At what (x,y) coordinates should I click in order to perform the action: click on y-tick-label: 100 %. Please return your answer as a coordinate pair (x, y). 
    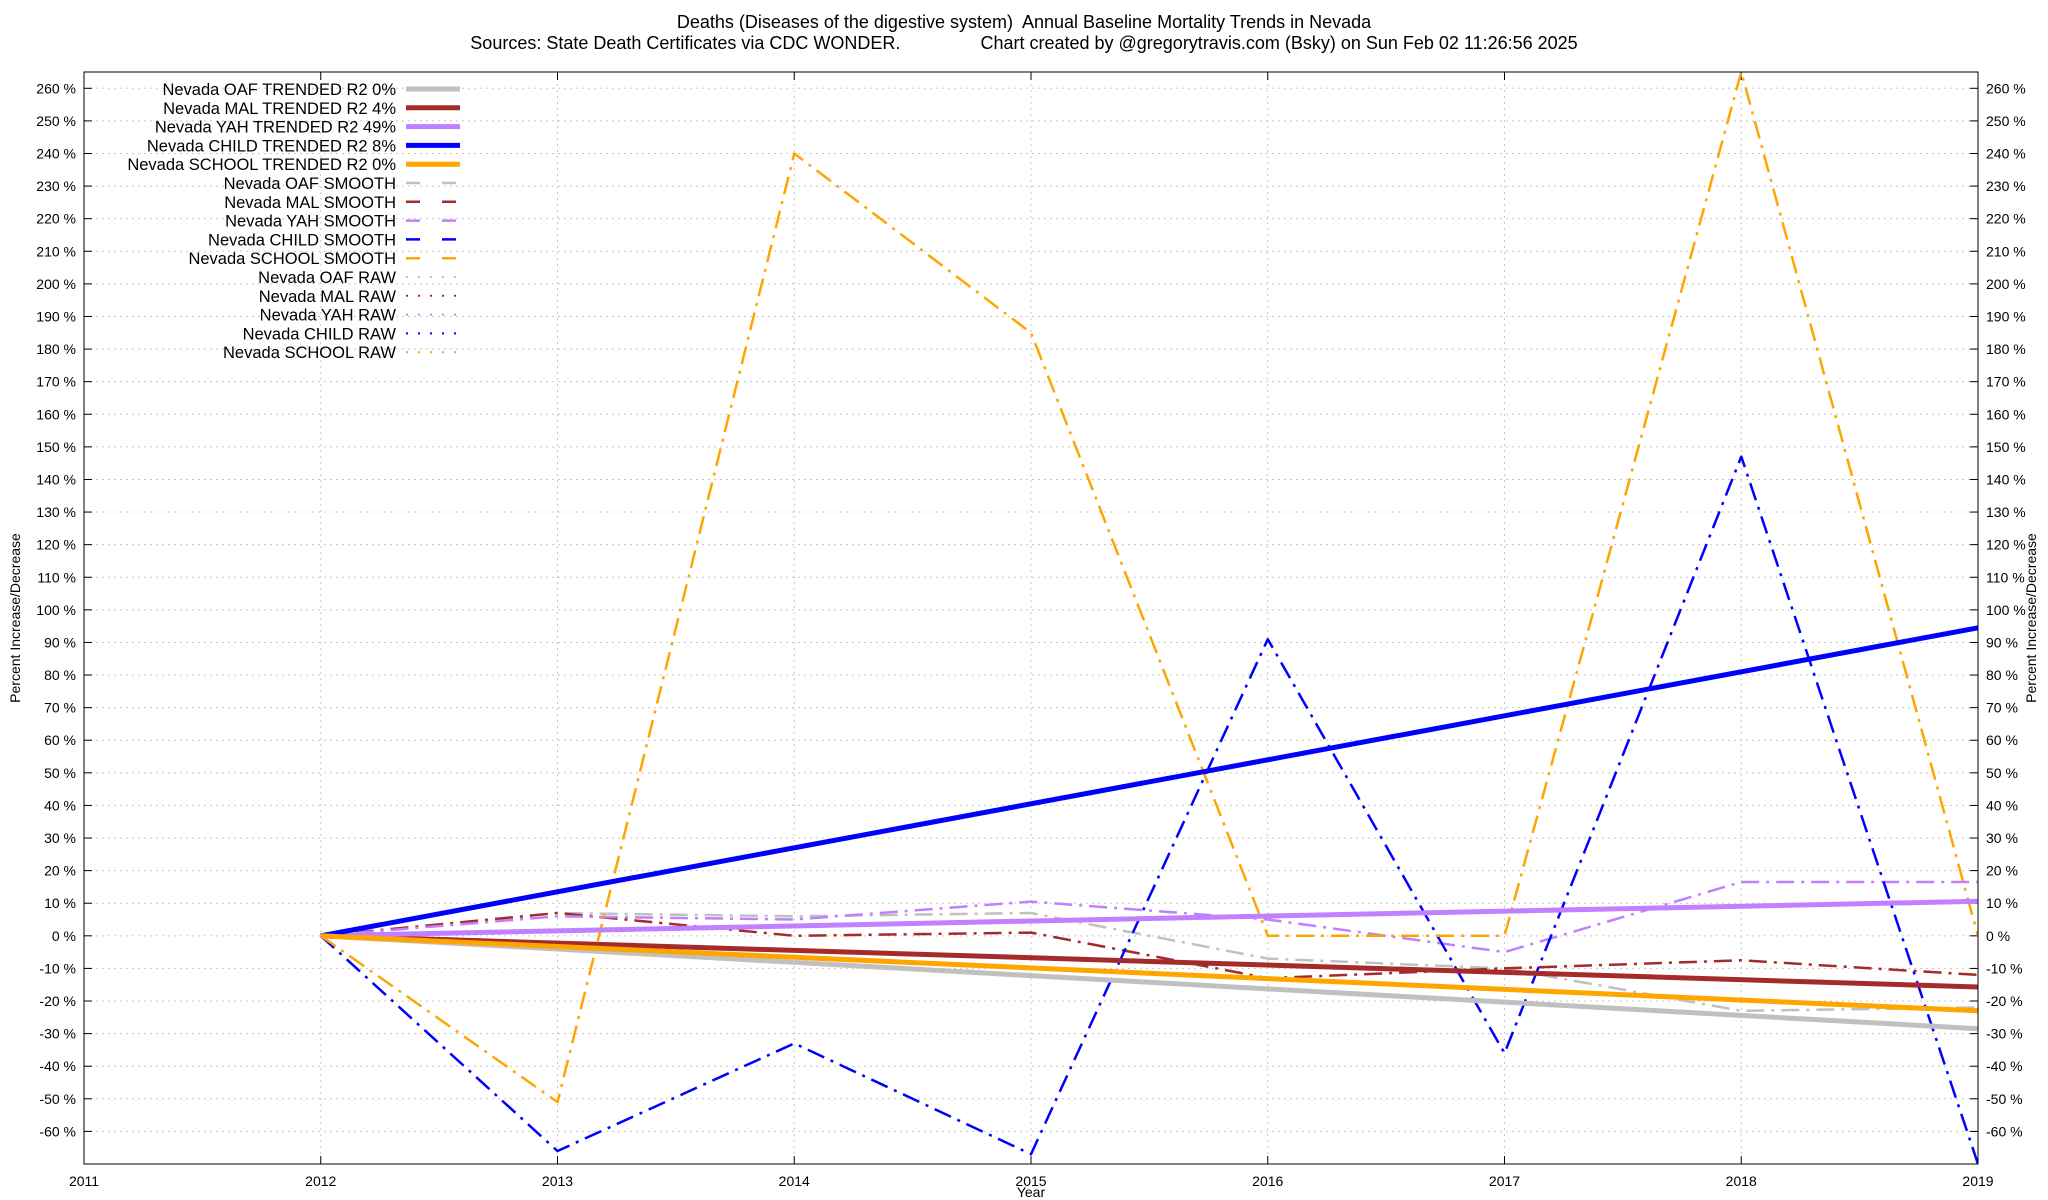
    Looking at the image, I should click on (56, 610).